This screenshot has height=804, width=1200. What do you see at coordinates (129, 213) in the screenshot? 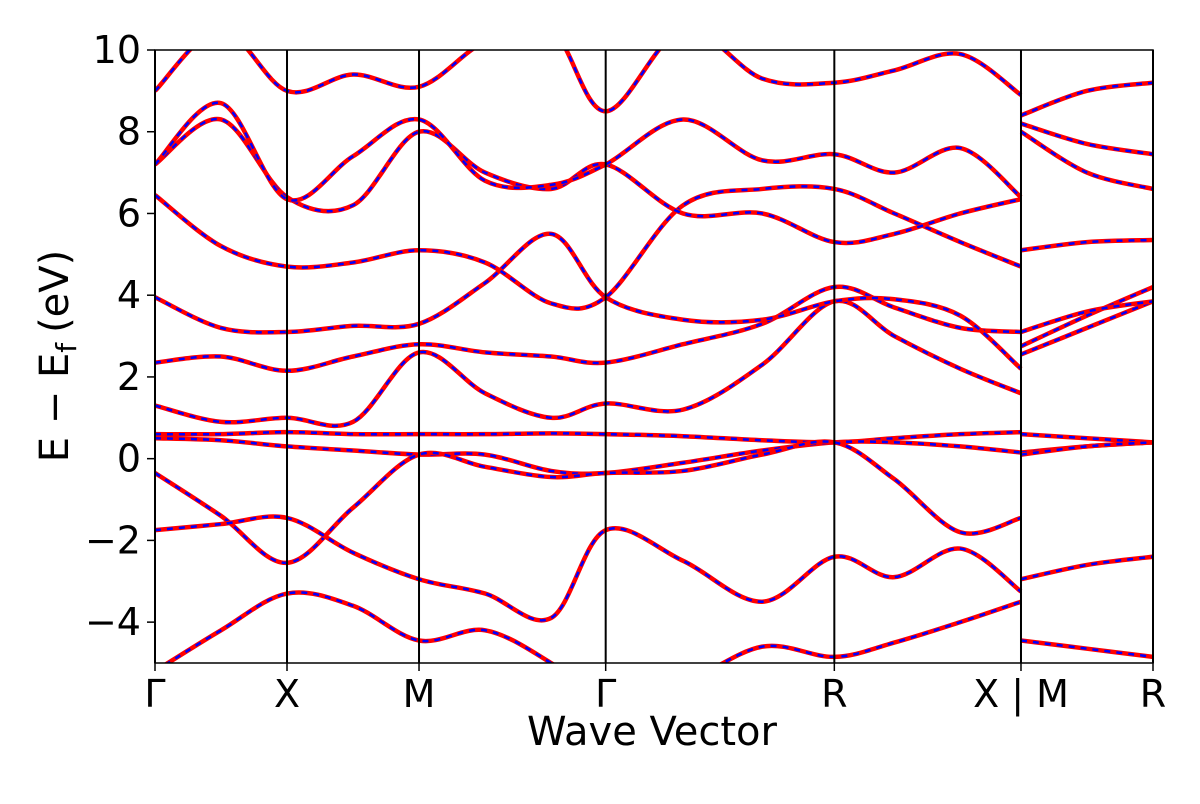
I see `y-tick-label: 6` at bounding box center [129, 213].